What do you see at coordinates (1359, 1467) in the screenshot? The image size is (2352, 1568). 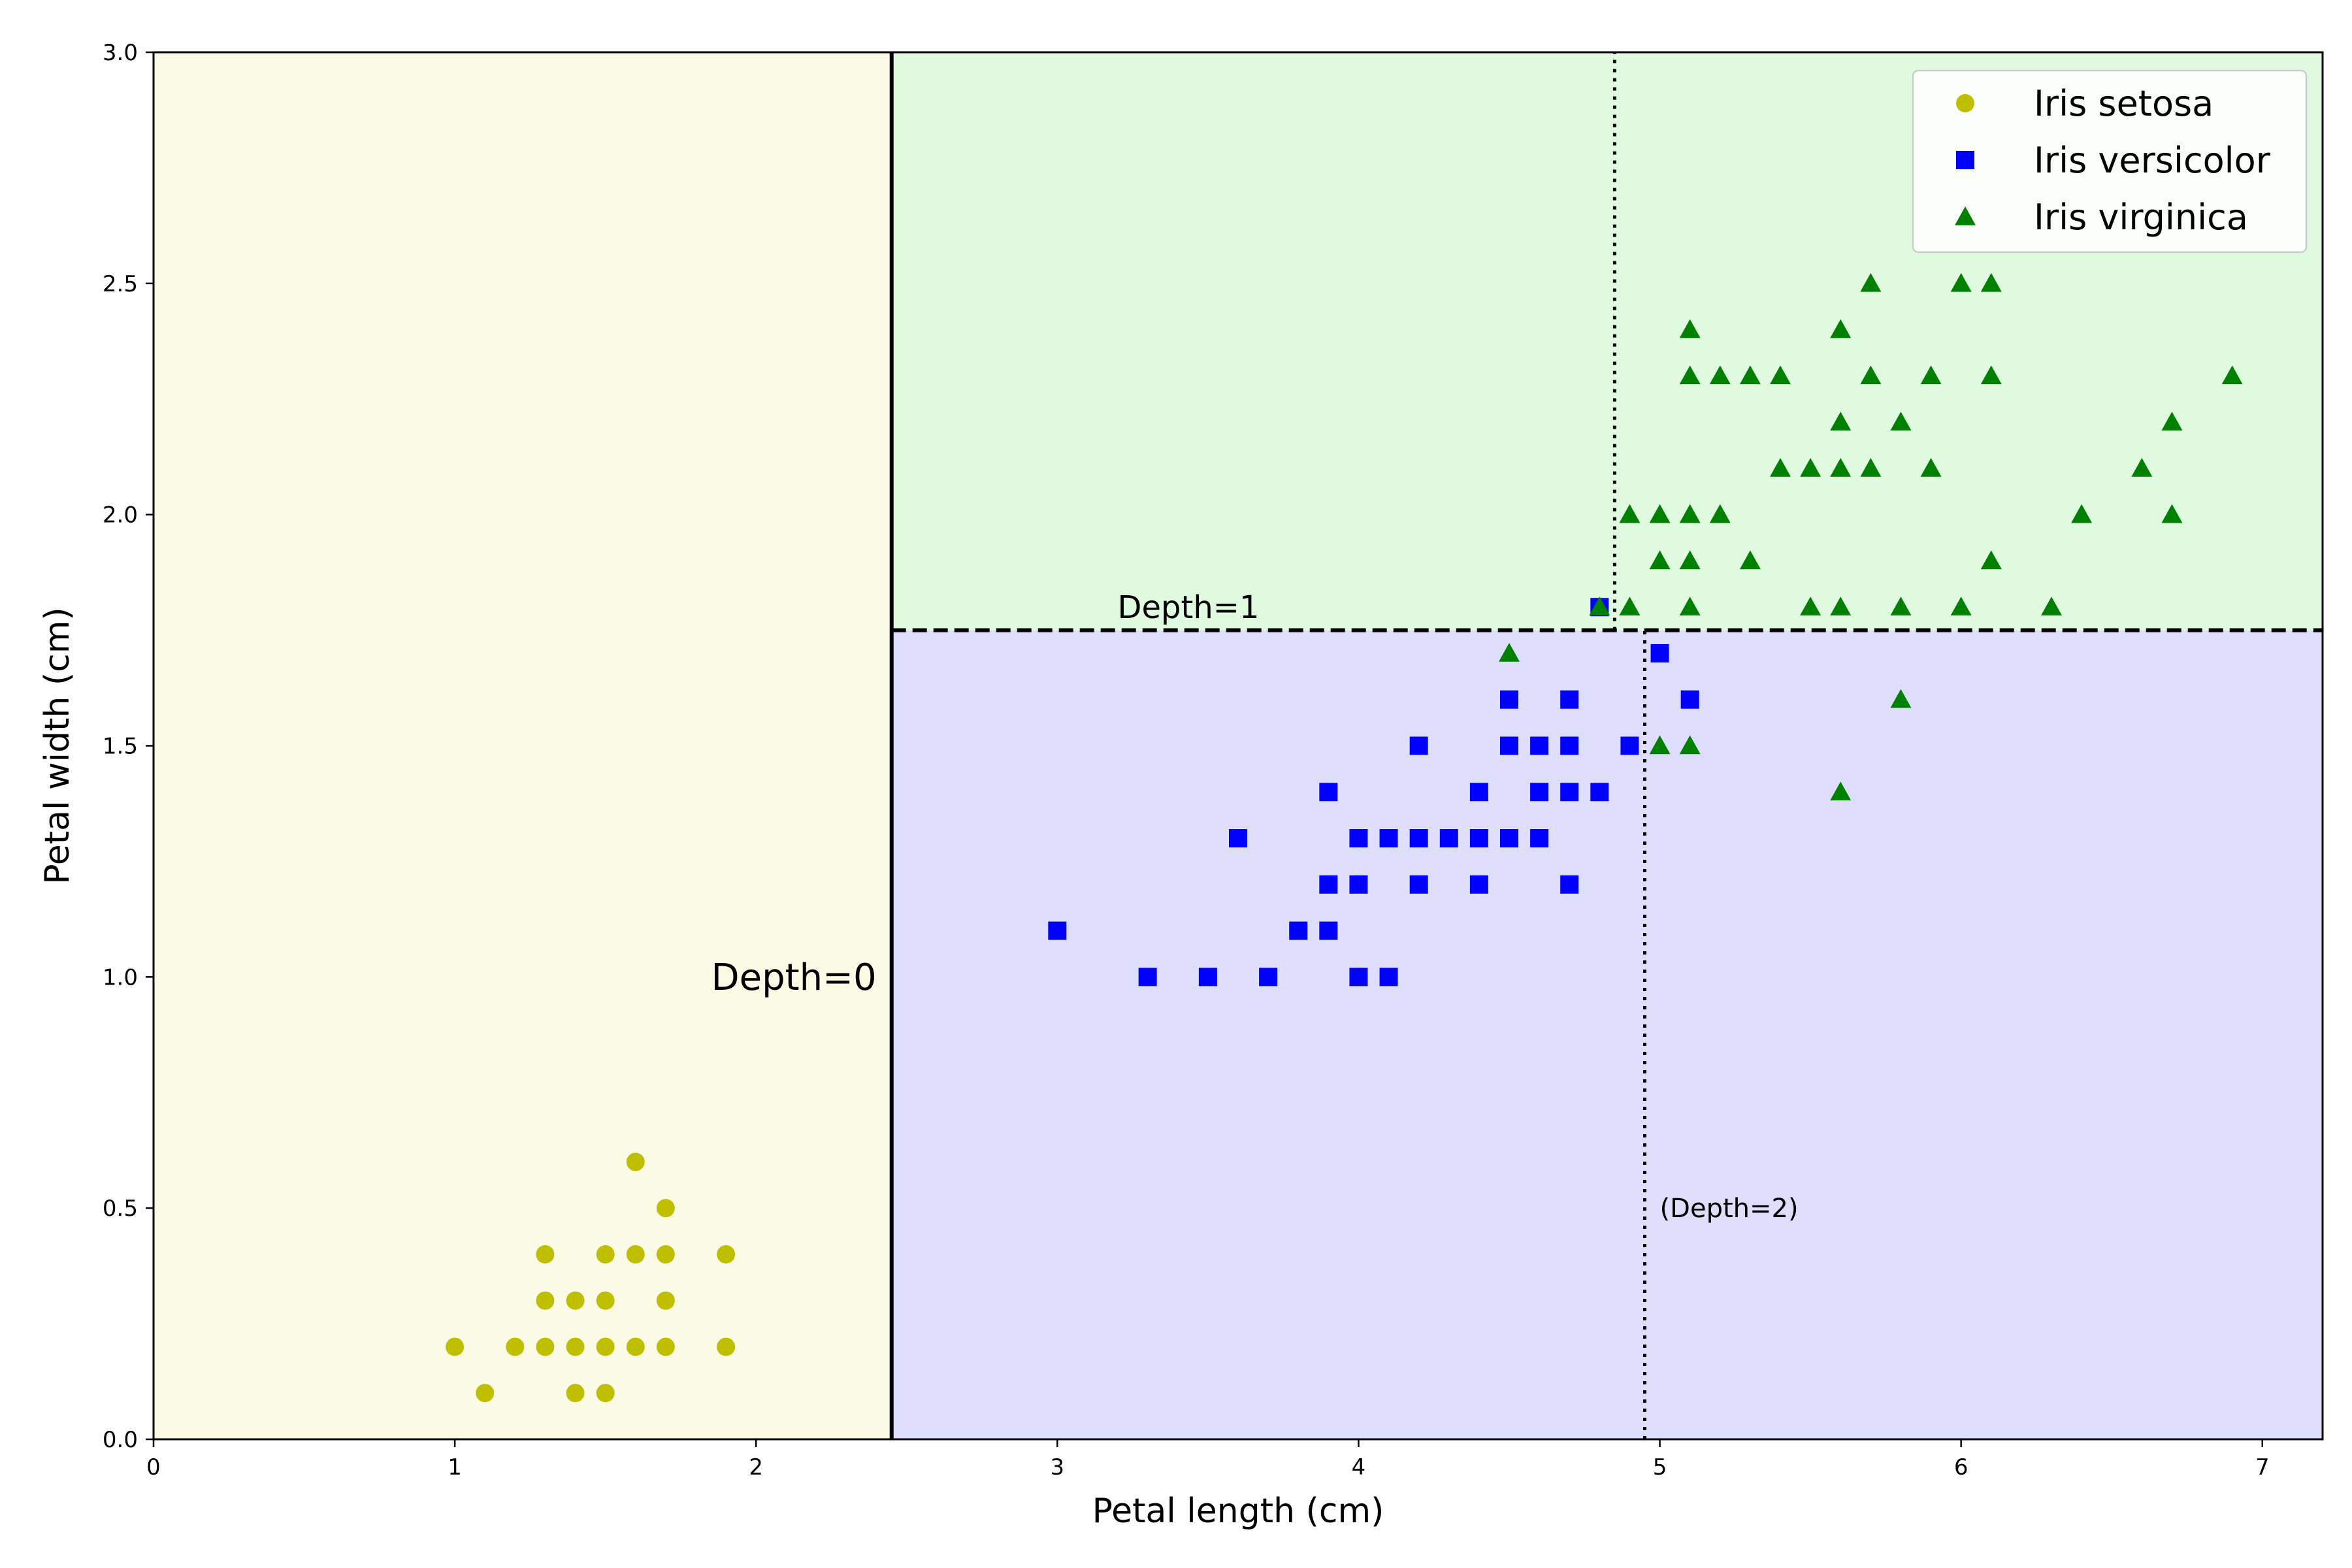 I see `x-tick-label: 4` at bounding box center [1359, 1467].